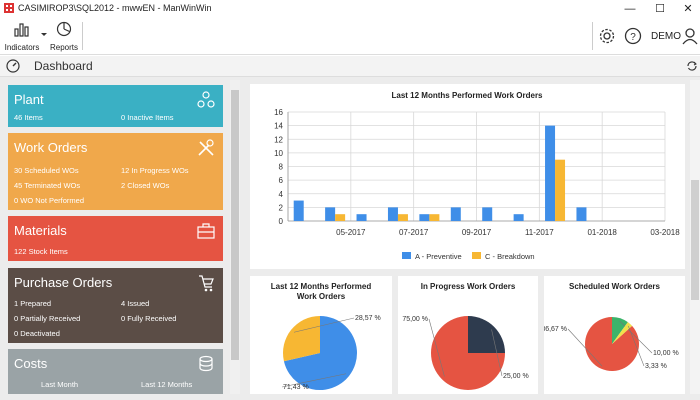  I want to click on indicators-button: Indicators, so click(22, 36).